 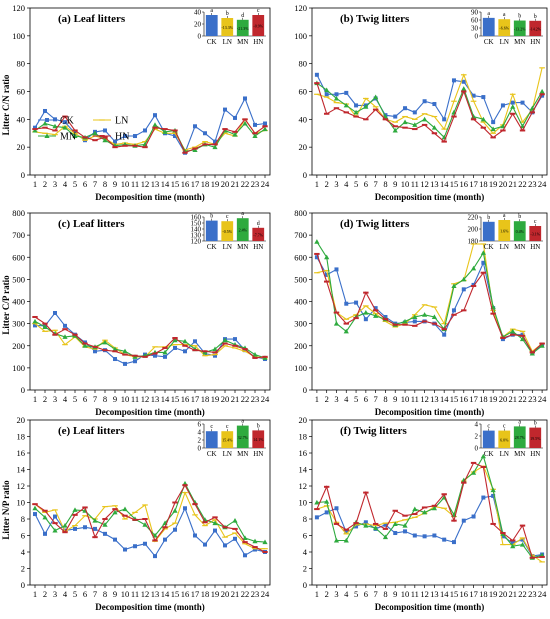 What do you see at coordinates (395, 594) in the screenshot?
I see `x-tick-label: 9` at bounding box center [395, 594].